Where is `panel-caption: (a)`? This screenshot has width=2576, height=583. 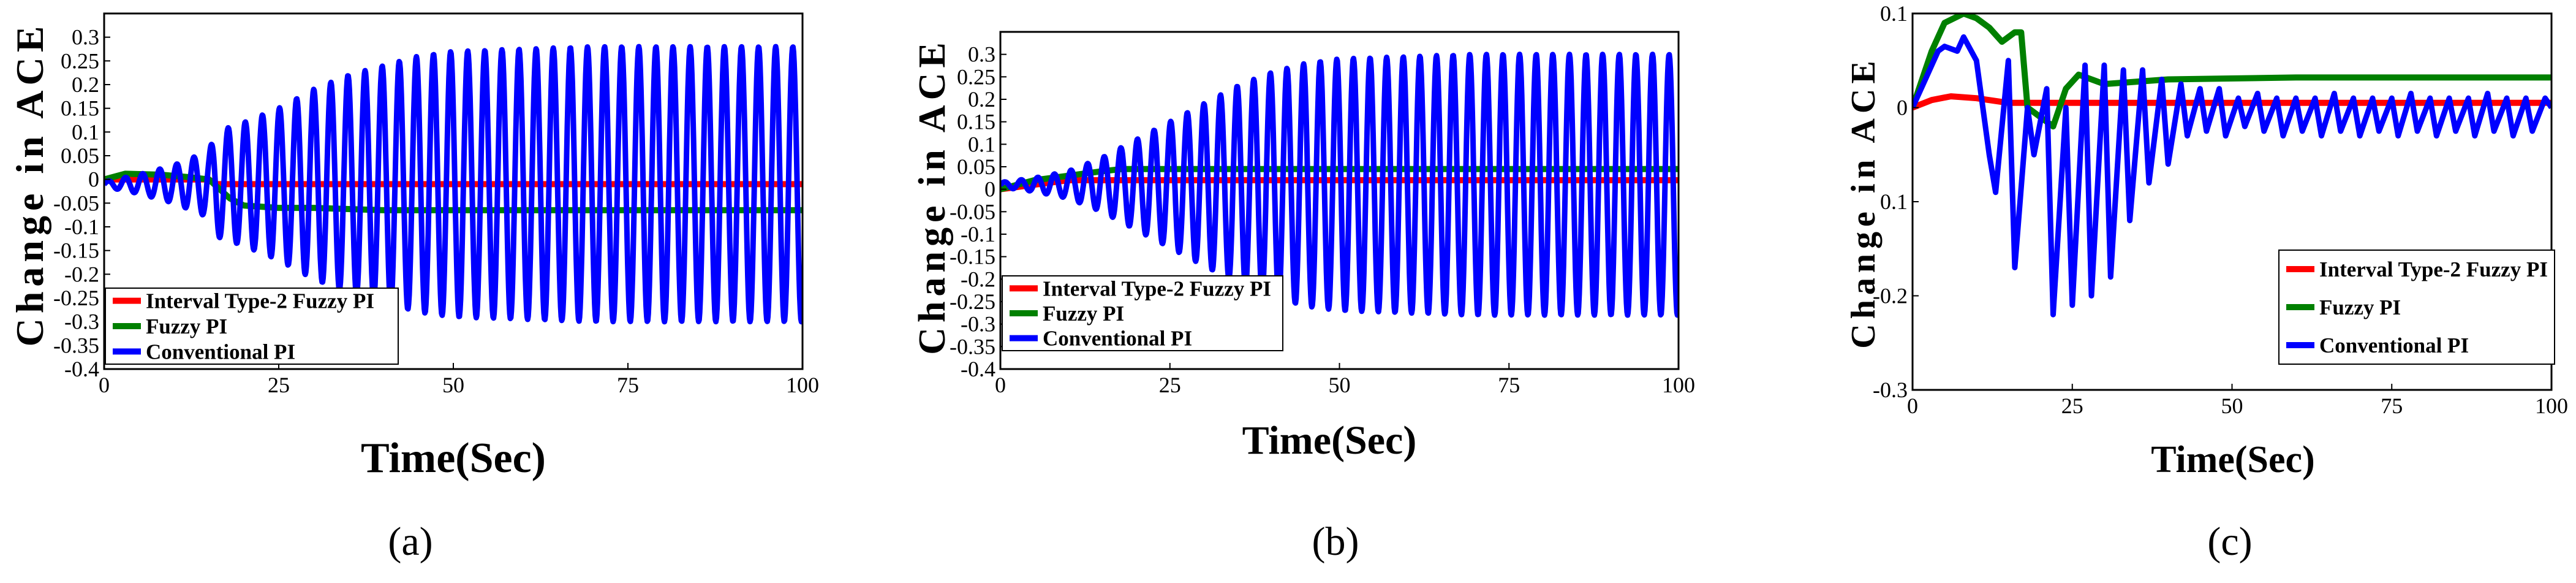 panel-caption: (a) is located at coordinates (410, 541).